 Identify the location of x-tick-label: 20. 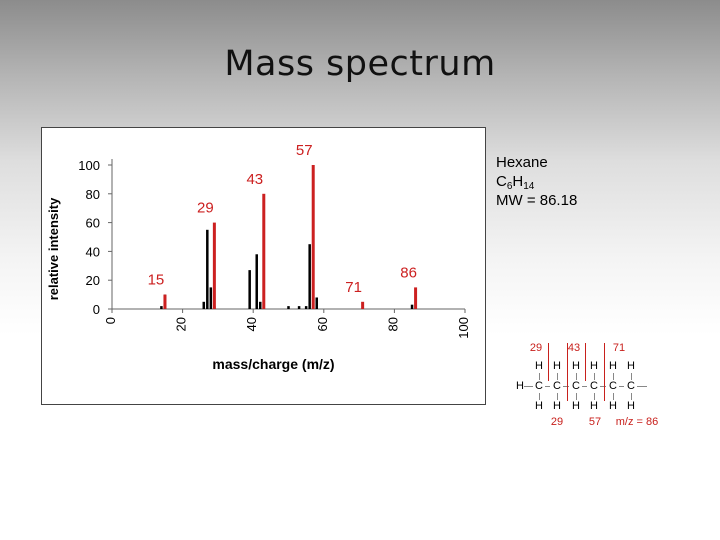
(181, 324).